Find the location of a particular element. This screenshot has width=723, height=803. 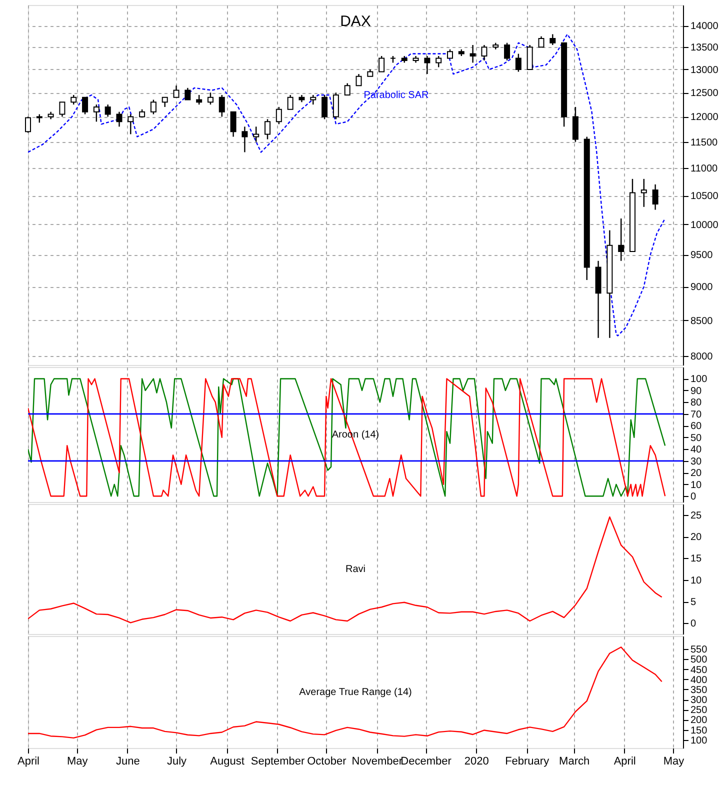

y-tick-label: 11500 is located at coordinates (704, 142).